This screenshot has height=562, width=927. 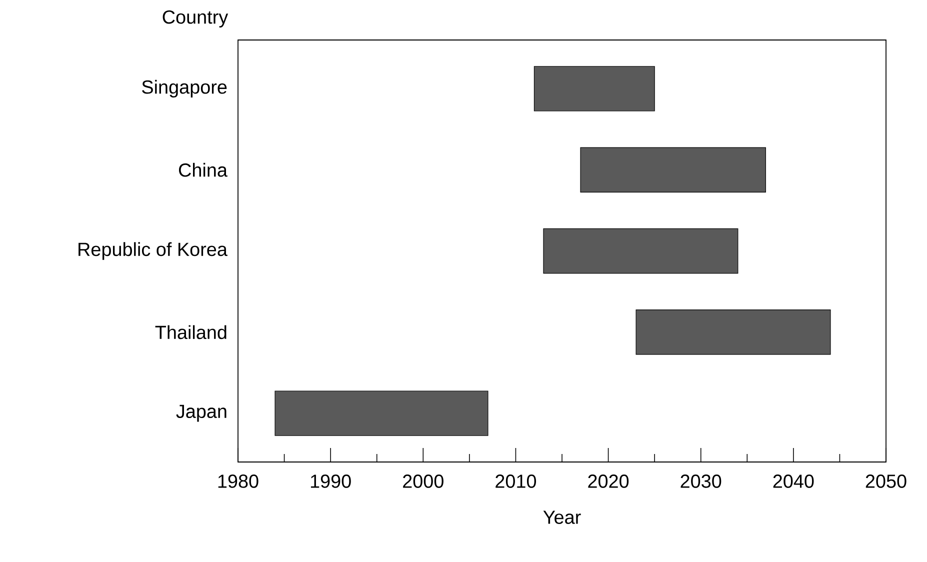 I want to click on x-tick-label: 1990, so click(x=330, y=481).